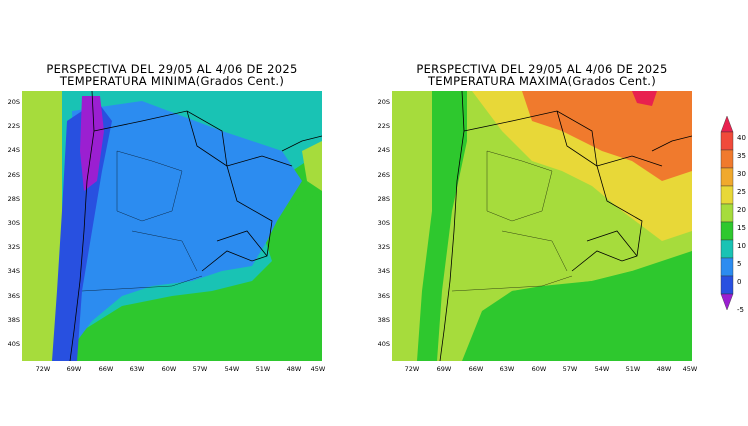  I want to click on title-min-line1: PERSPECTIVA DEL 29/05 AL 4/06 DE 2025, so click(172, 69).